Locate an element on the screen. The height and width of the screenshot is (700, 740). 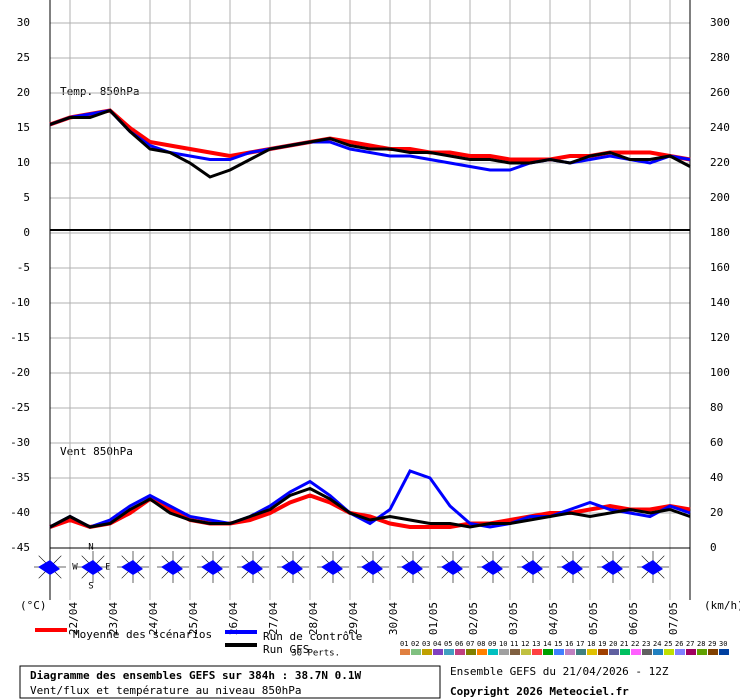
perts-label: 30 Perts. is located at coordinates (315, 654).